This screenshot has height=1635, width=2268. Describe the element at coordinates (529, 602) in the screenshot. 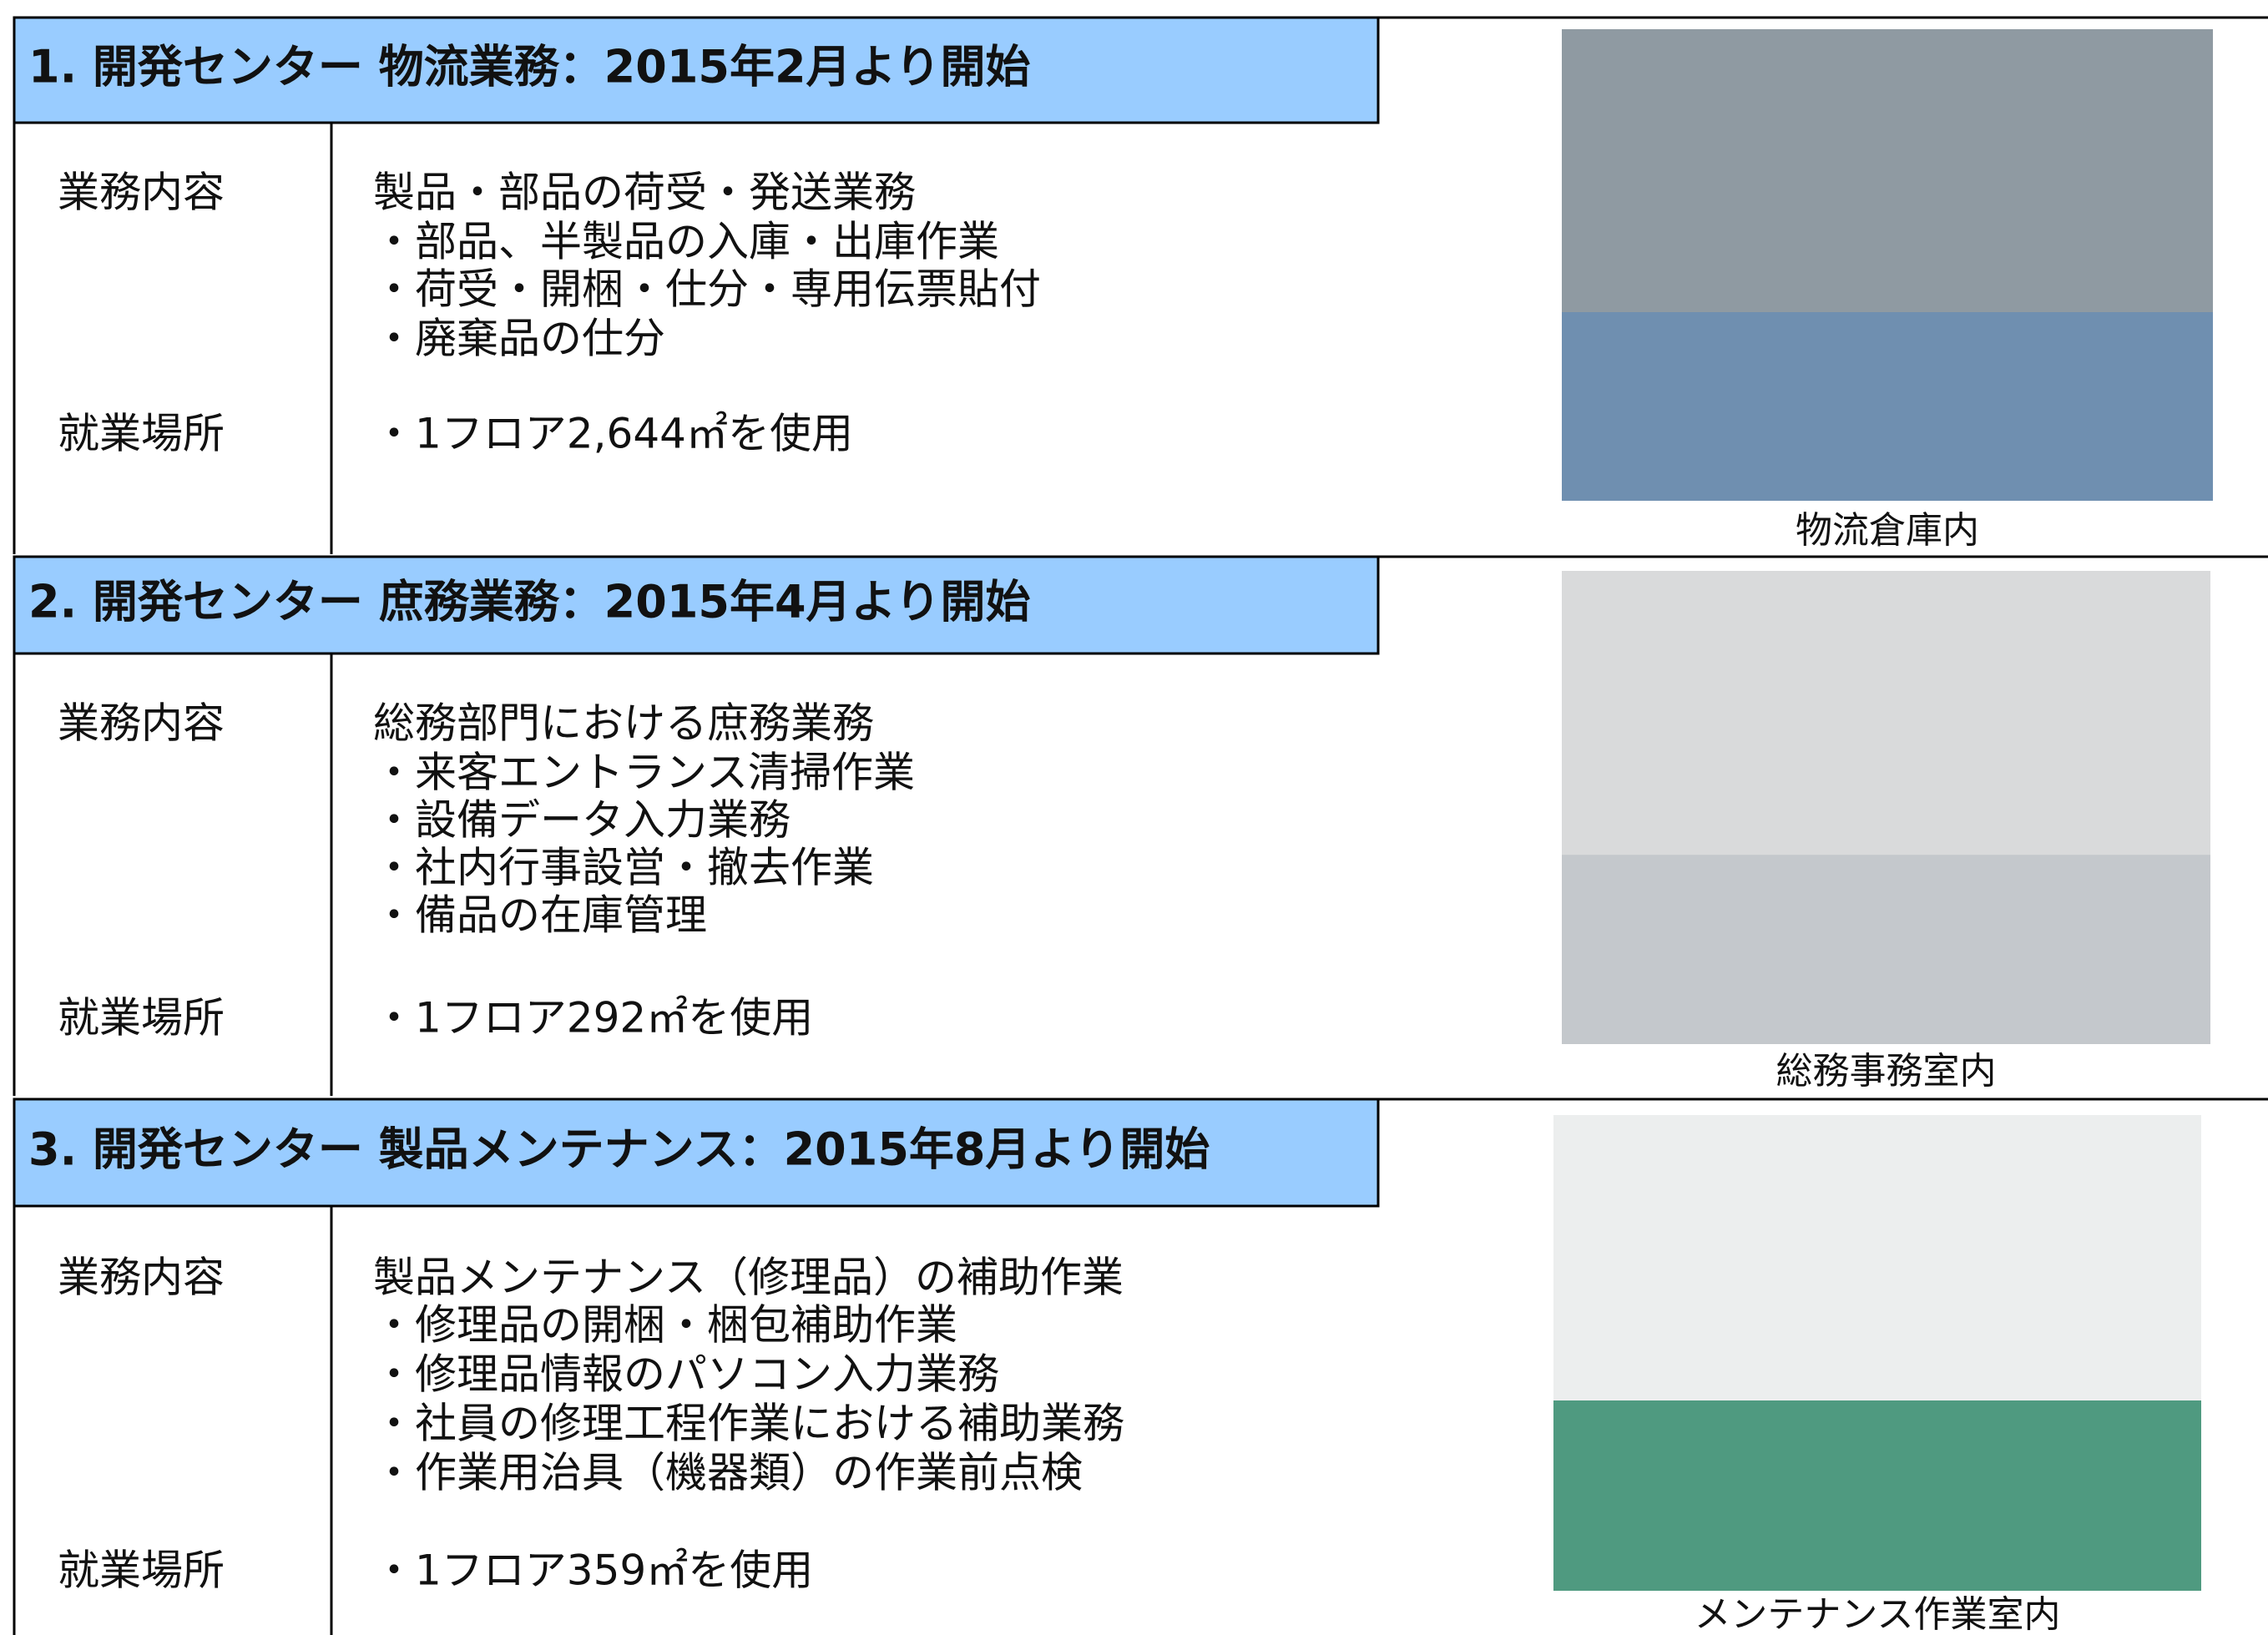

I see `section-header: 2. 開発センター 庶務業務：2015年4月より開始` at that location.